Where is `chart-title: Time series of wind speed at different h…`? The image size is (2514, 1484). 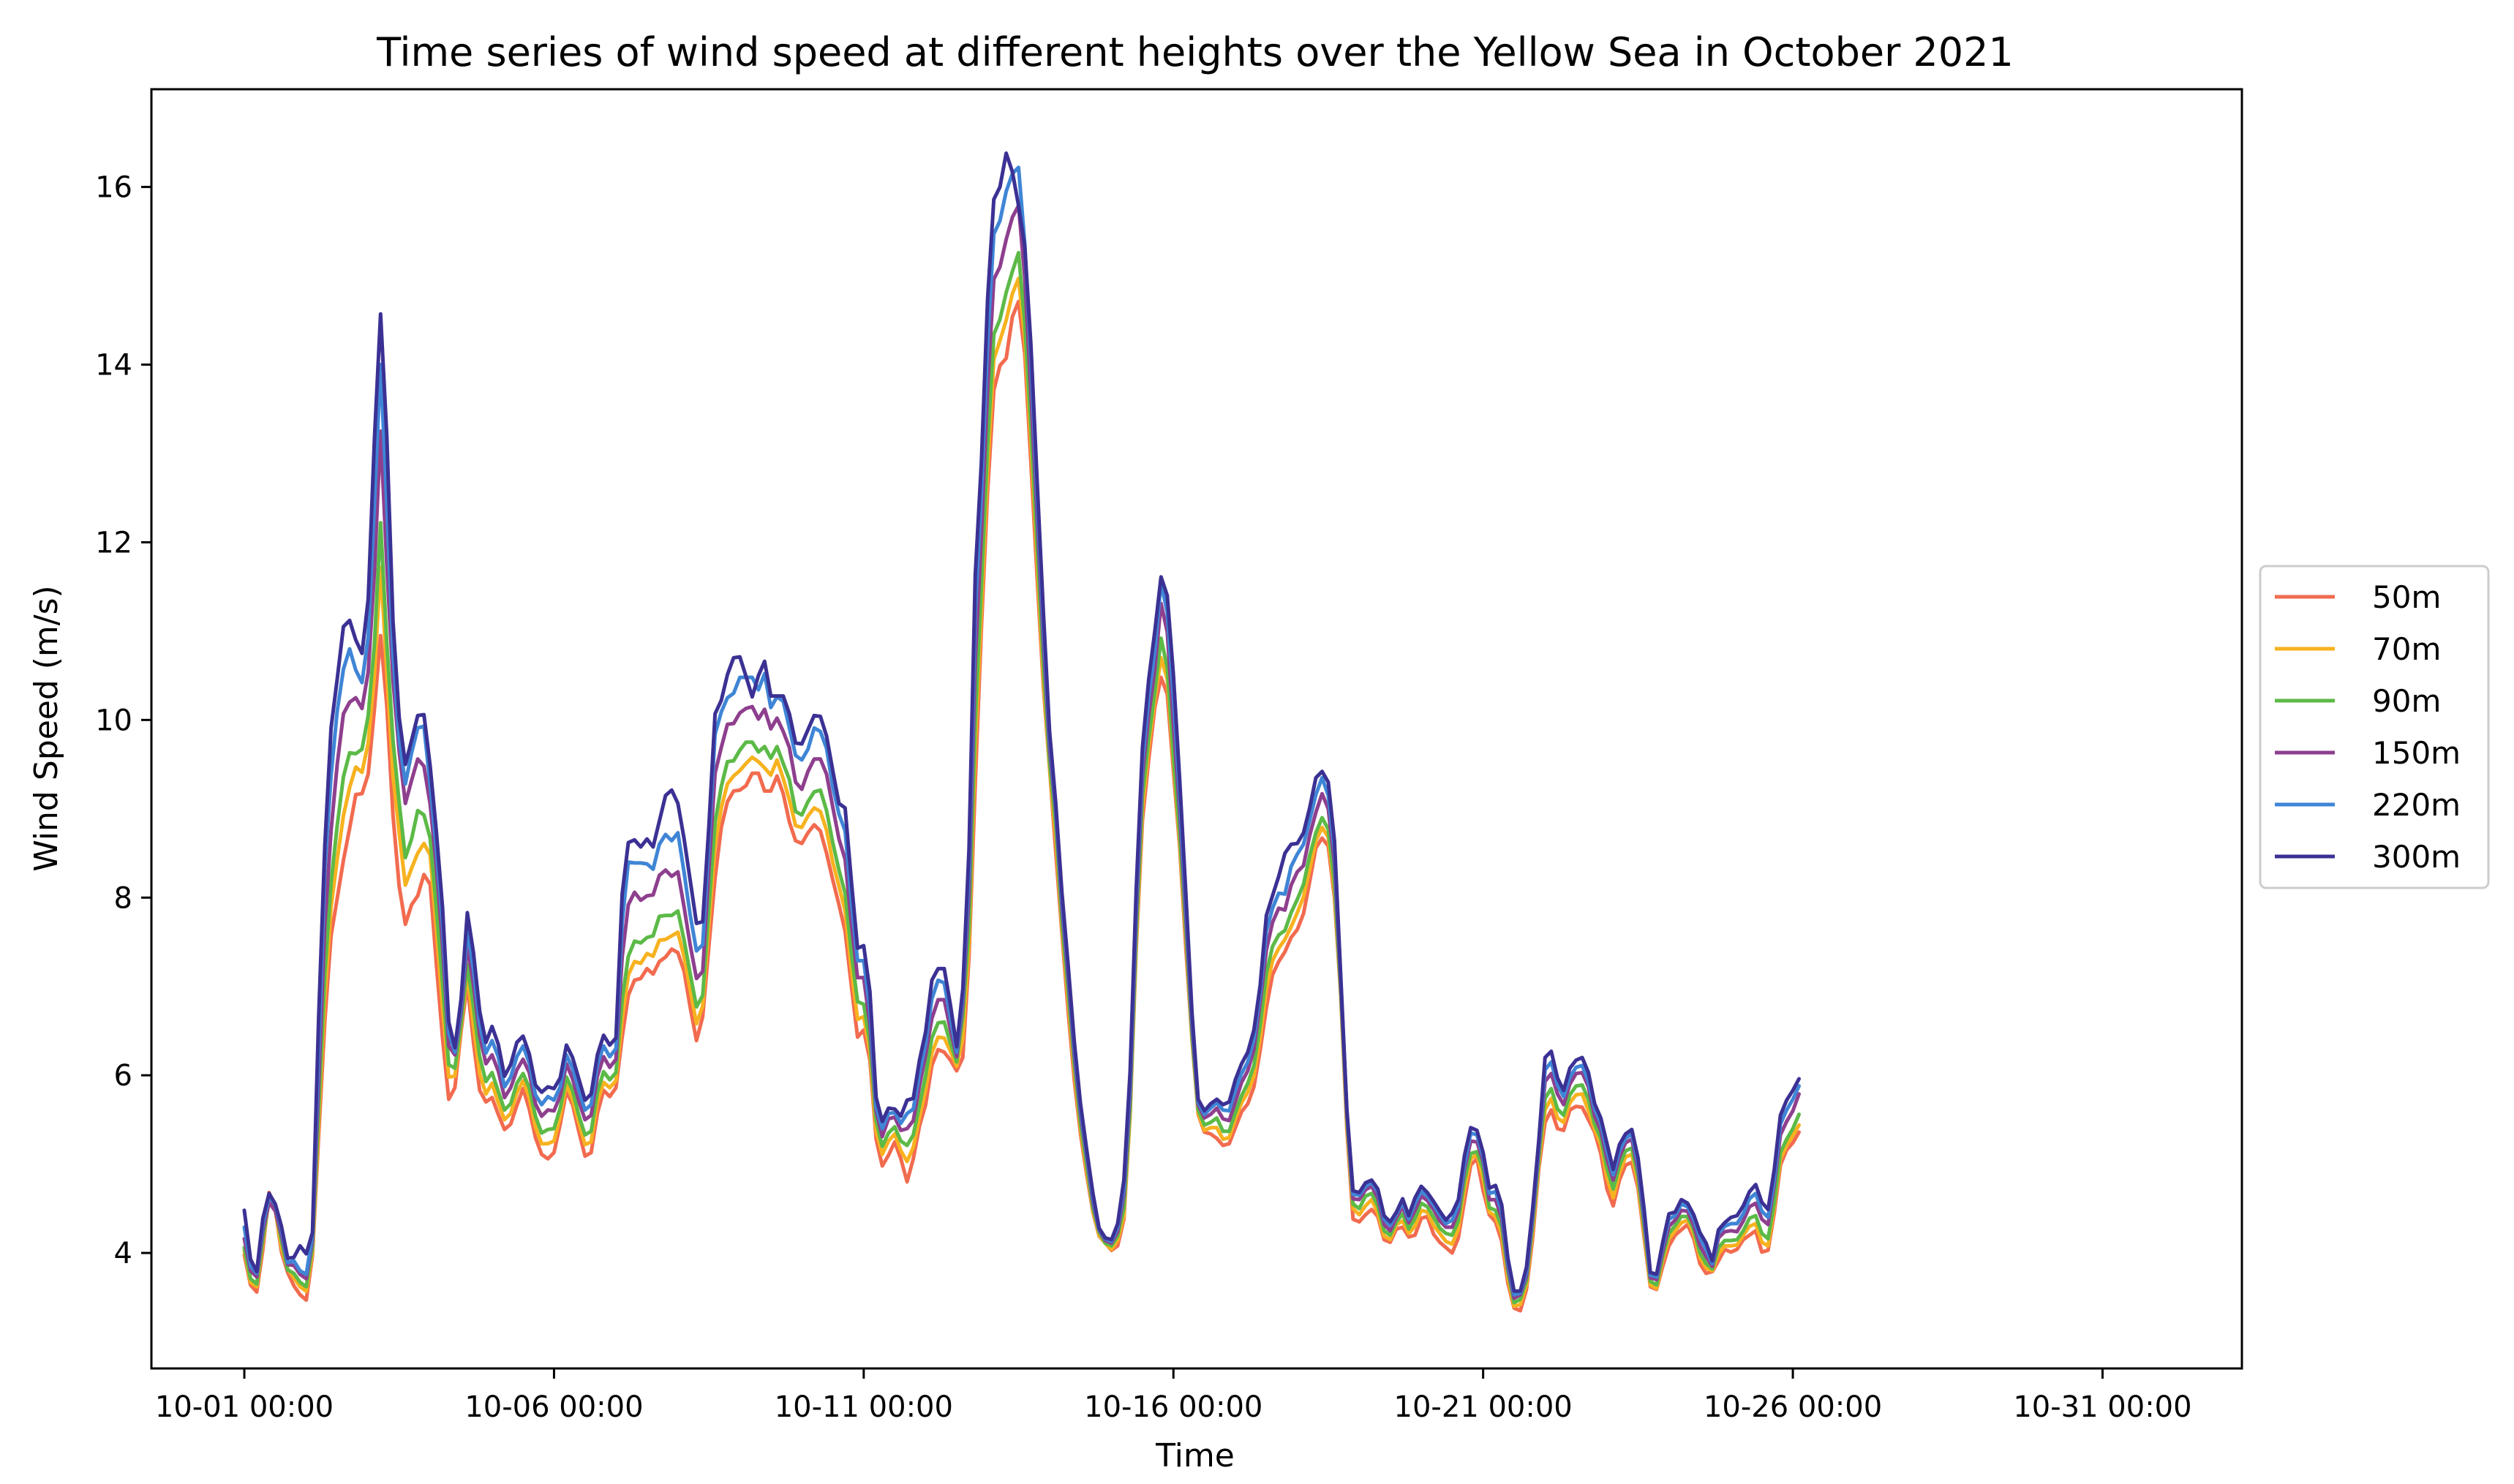
chart-title: Time series of wind speed at different h… is located at coordinates (1195, 52).